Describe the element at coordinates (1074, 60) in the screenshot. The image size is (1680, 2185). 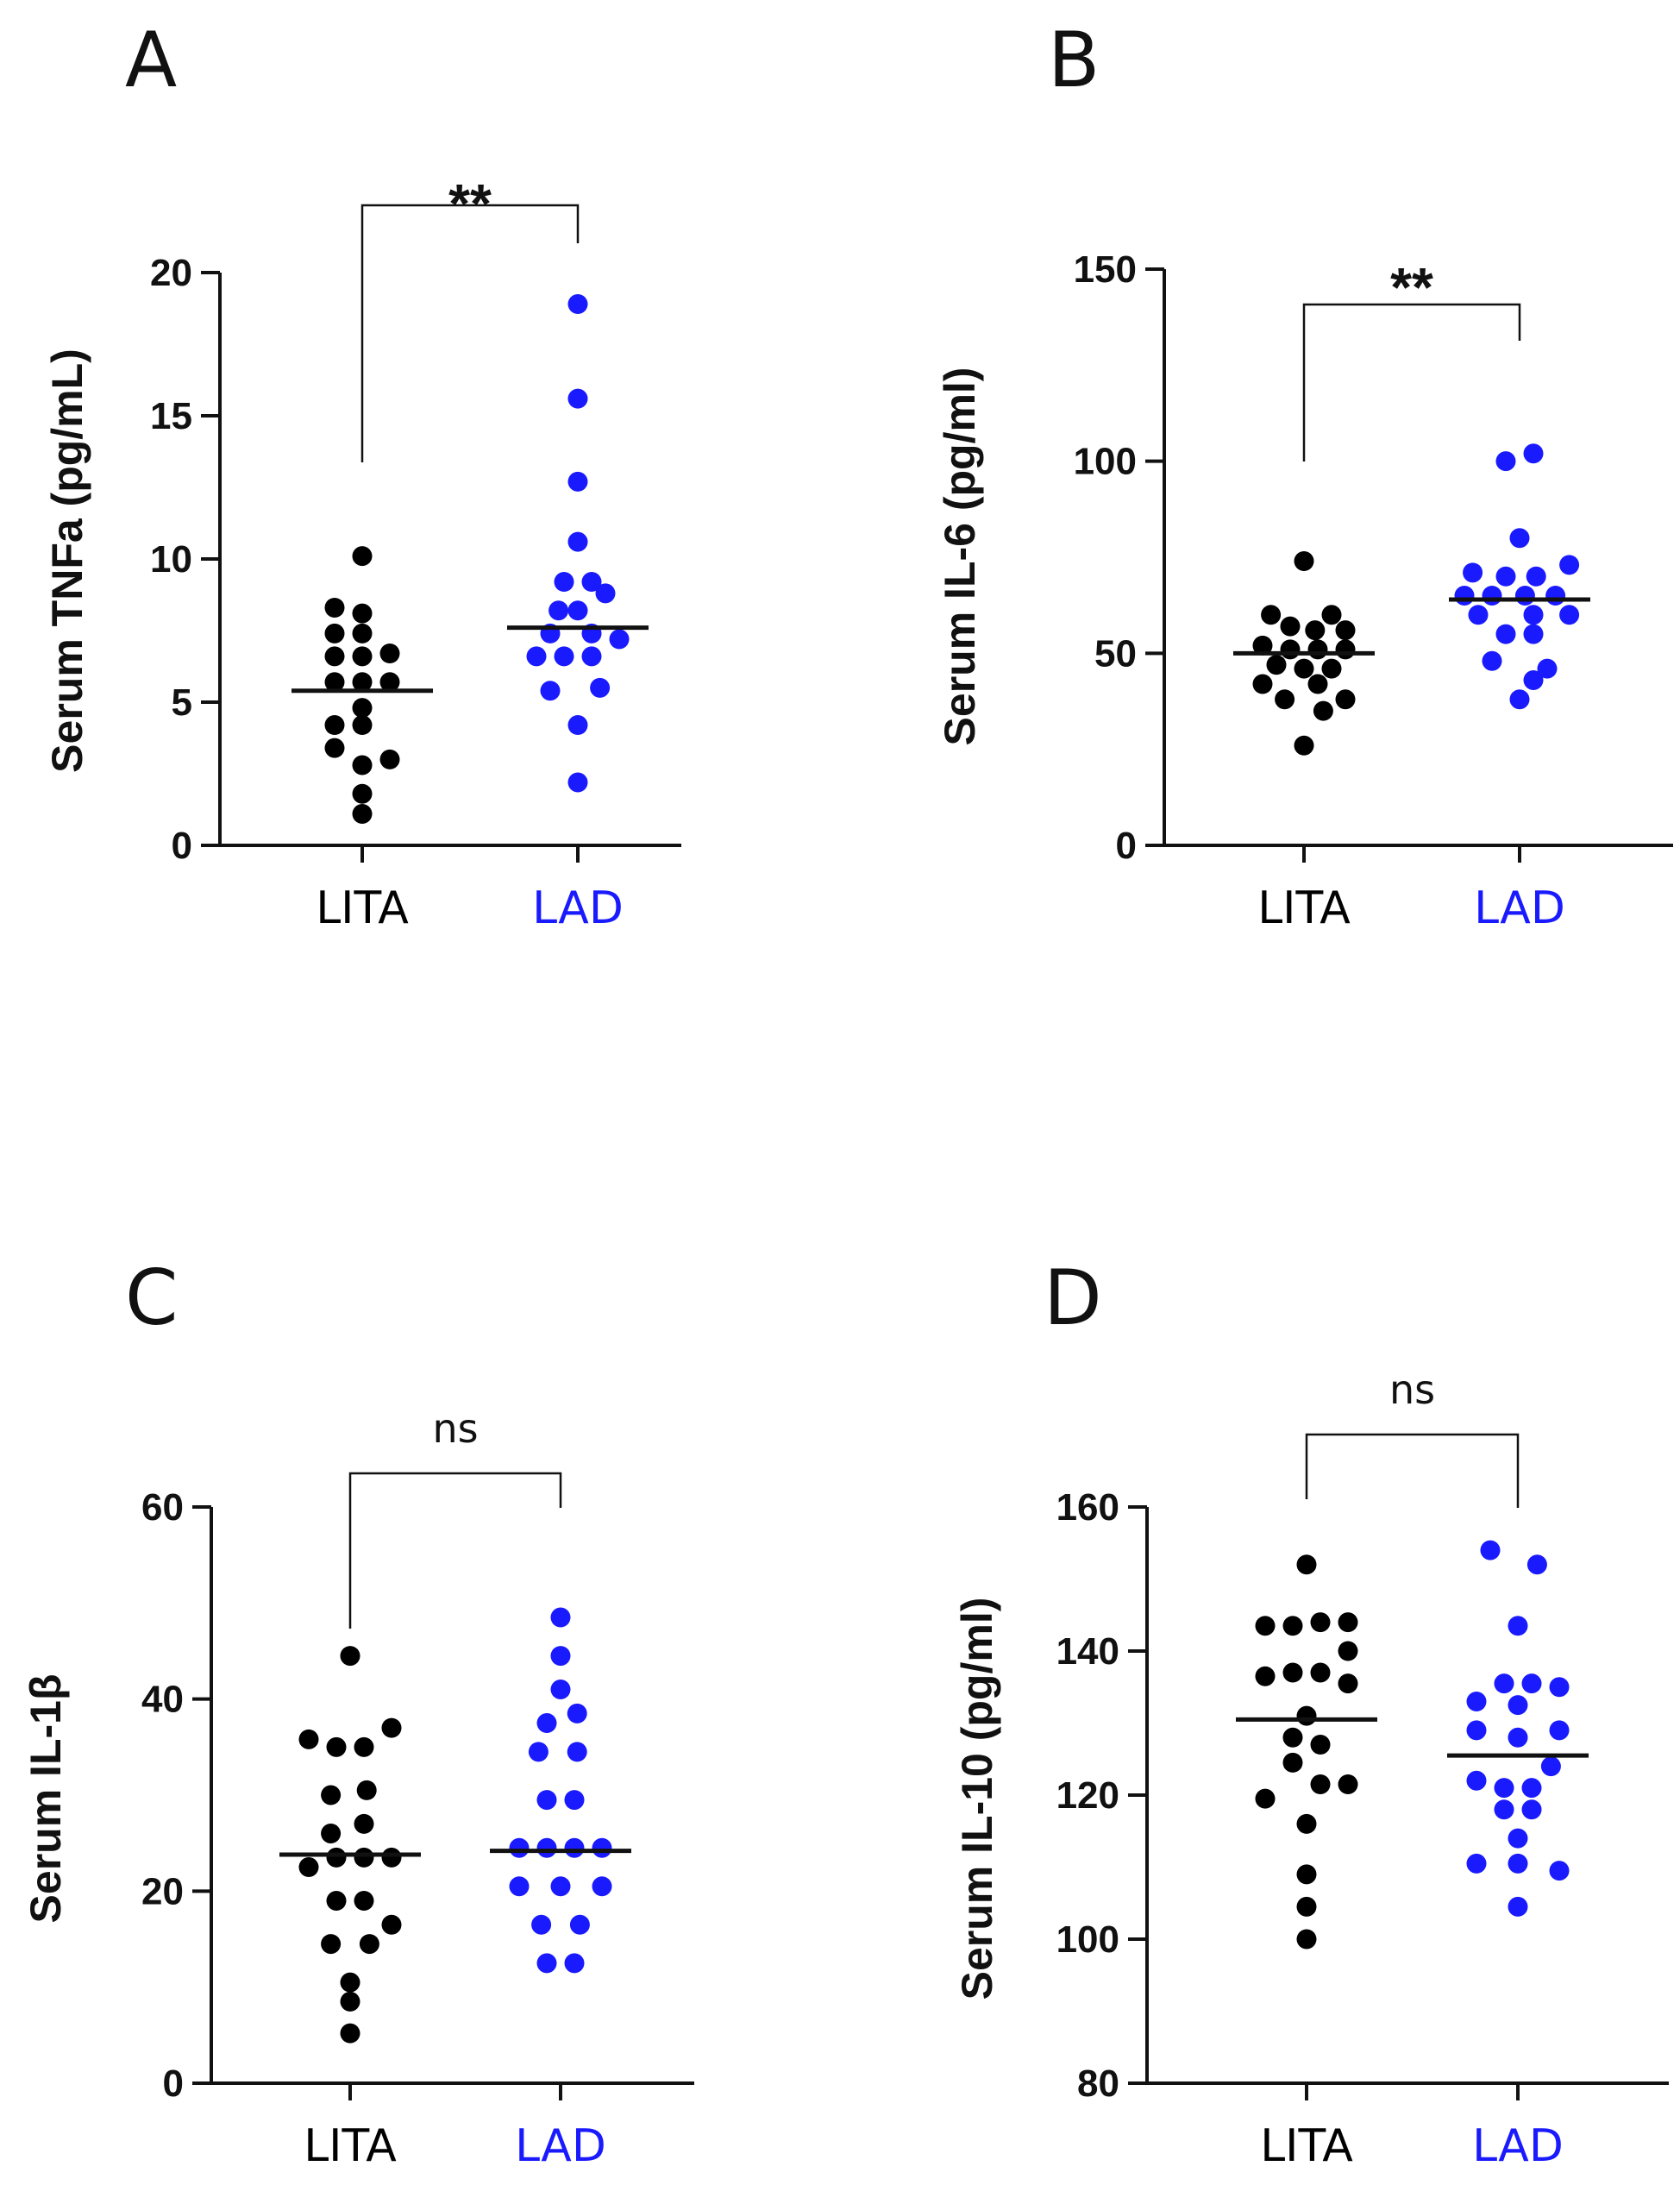
I see `panel-letter: B` at that location.